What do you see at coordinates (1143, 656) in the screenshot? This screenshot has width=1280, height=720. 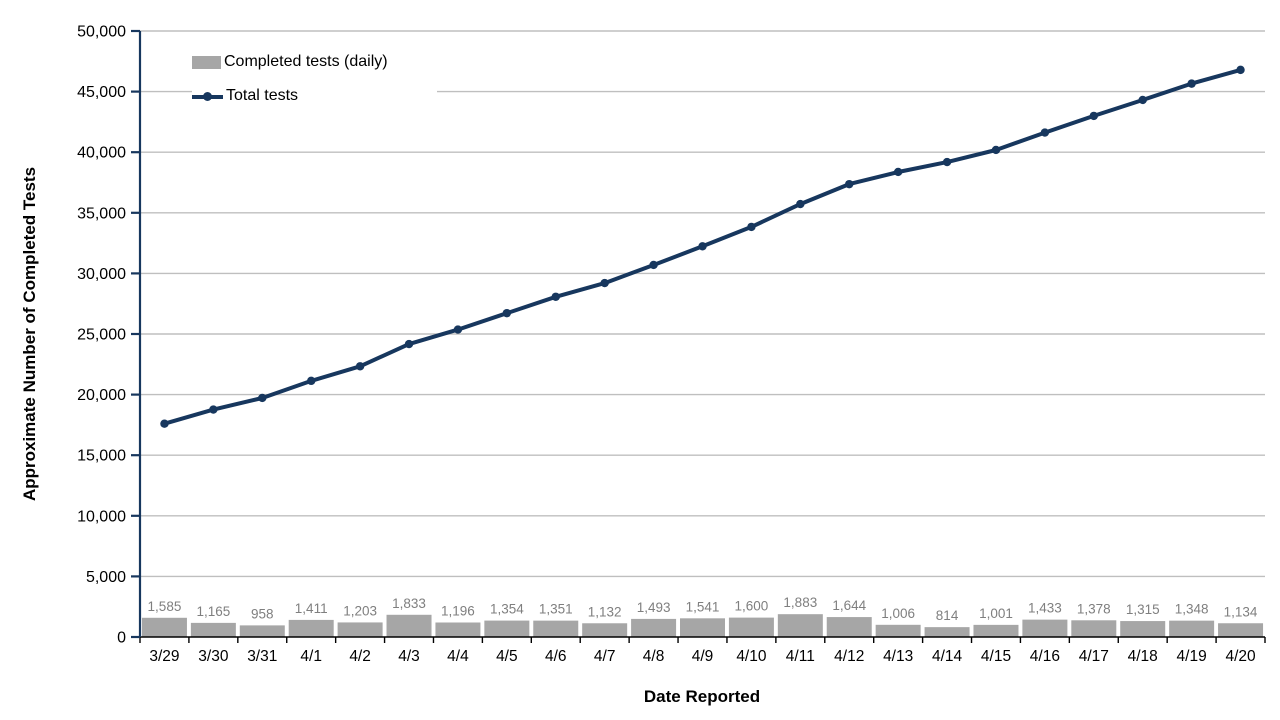 I see `x-tick-label: 4/18` at bounding box center [1143, 656].